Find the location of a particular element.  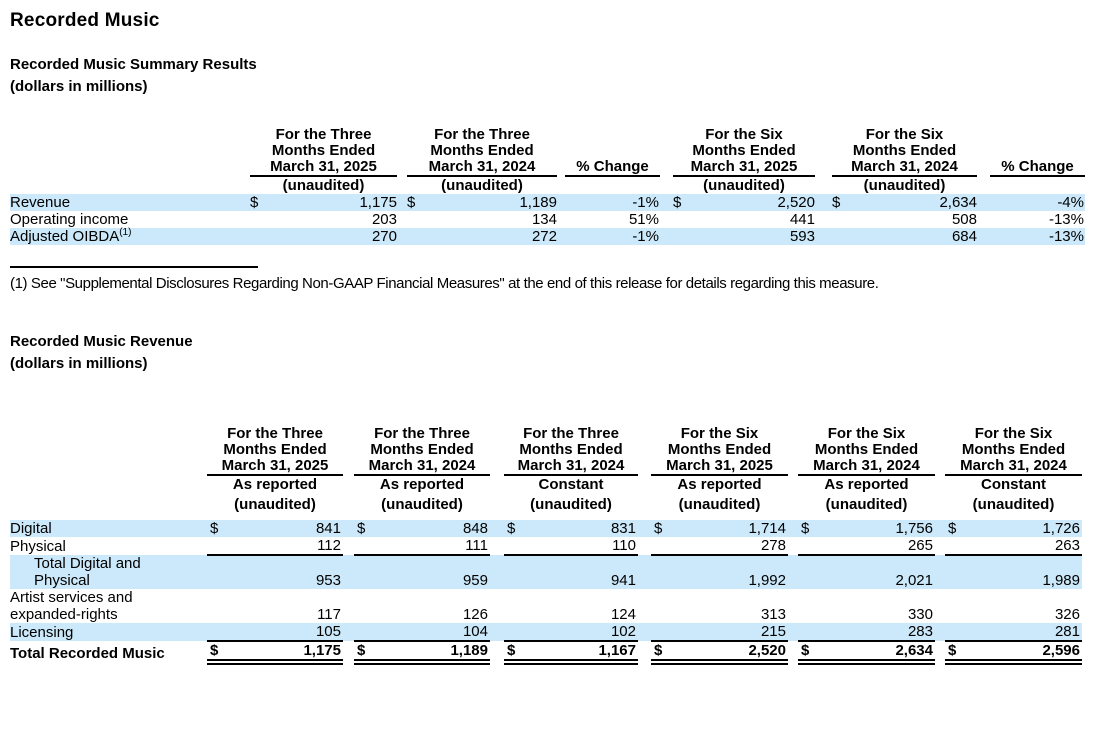

row-label: Operating income is located at coordinates (69, 219).